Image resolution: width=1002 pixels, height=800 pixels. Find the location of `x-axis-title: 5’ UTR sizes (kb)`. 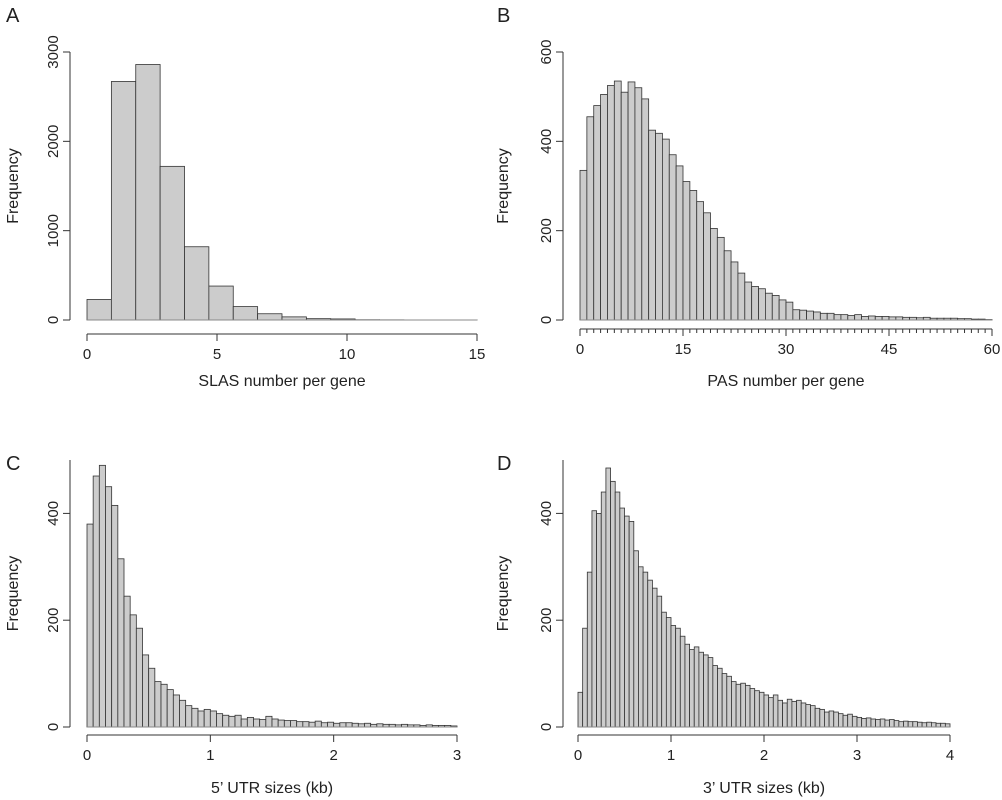

x-axis-title: 5’ UTR sizes (kb) is located at coordinates (272, 788).